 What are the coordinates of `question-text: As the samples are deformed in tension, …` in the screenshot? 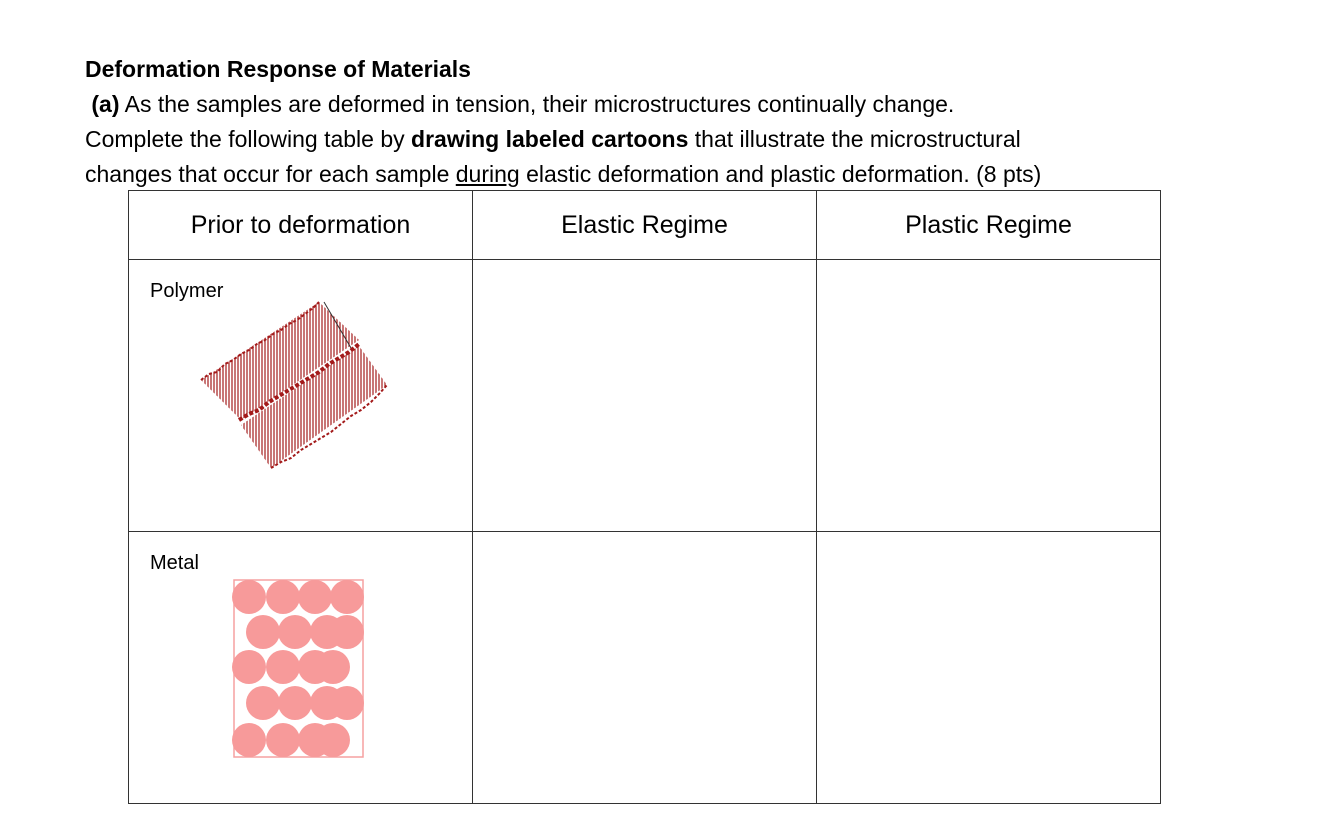 It's located at (539, 104).